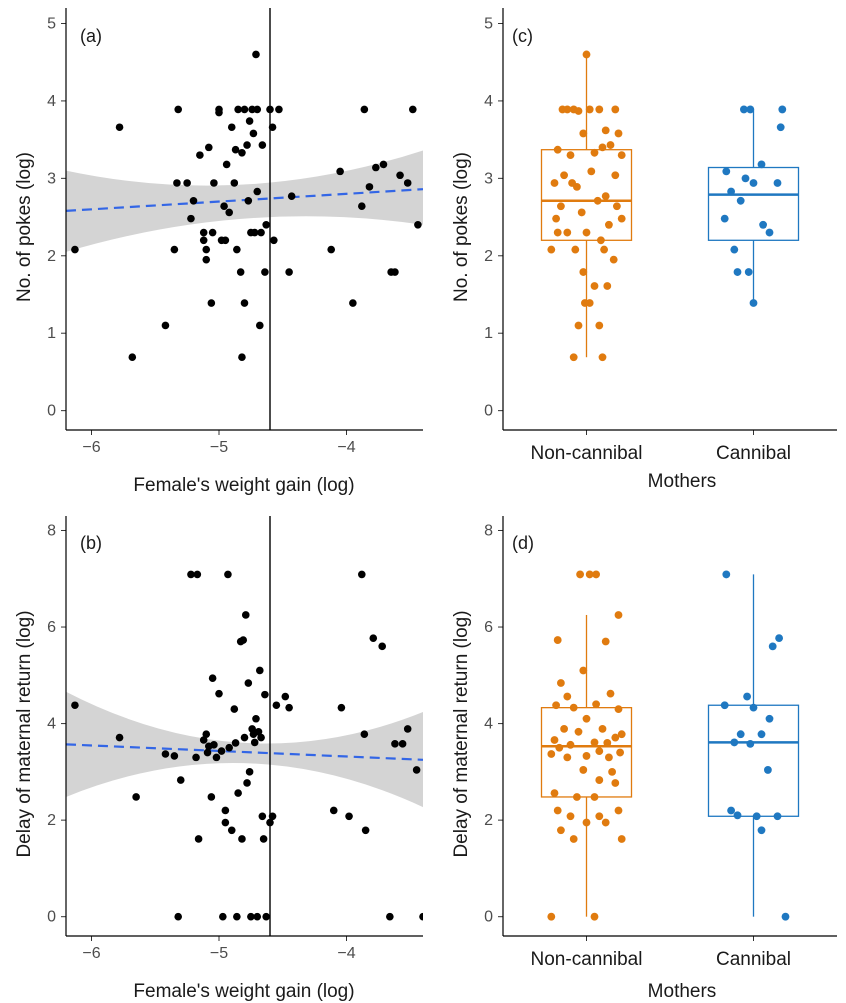  What do you see at coordinates (91, 543) in the screenshot?
I see `panel-b-tag: (b)` at bounding box center [91, 543].